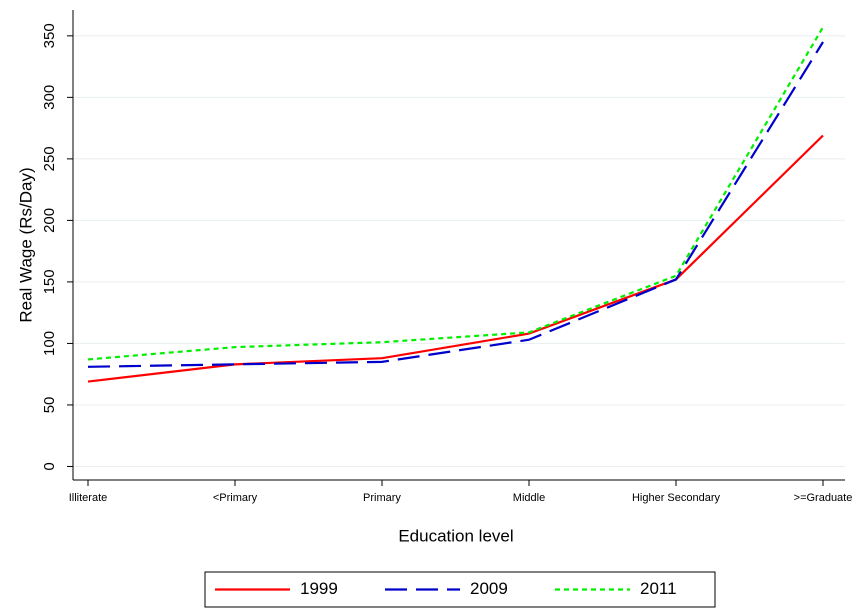 The width and height of the screenshot is (860, 610). Describe the element at coordinates (529, 498) in the screenshot. I see `x-tick-label: Middle` at that location.